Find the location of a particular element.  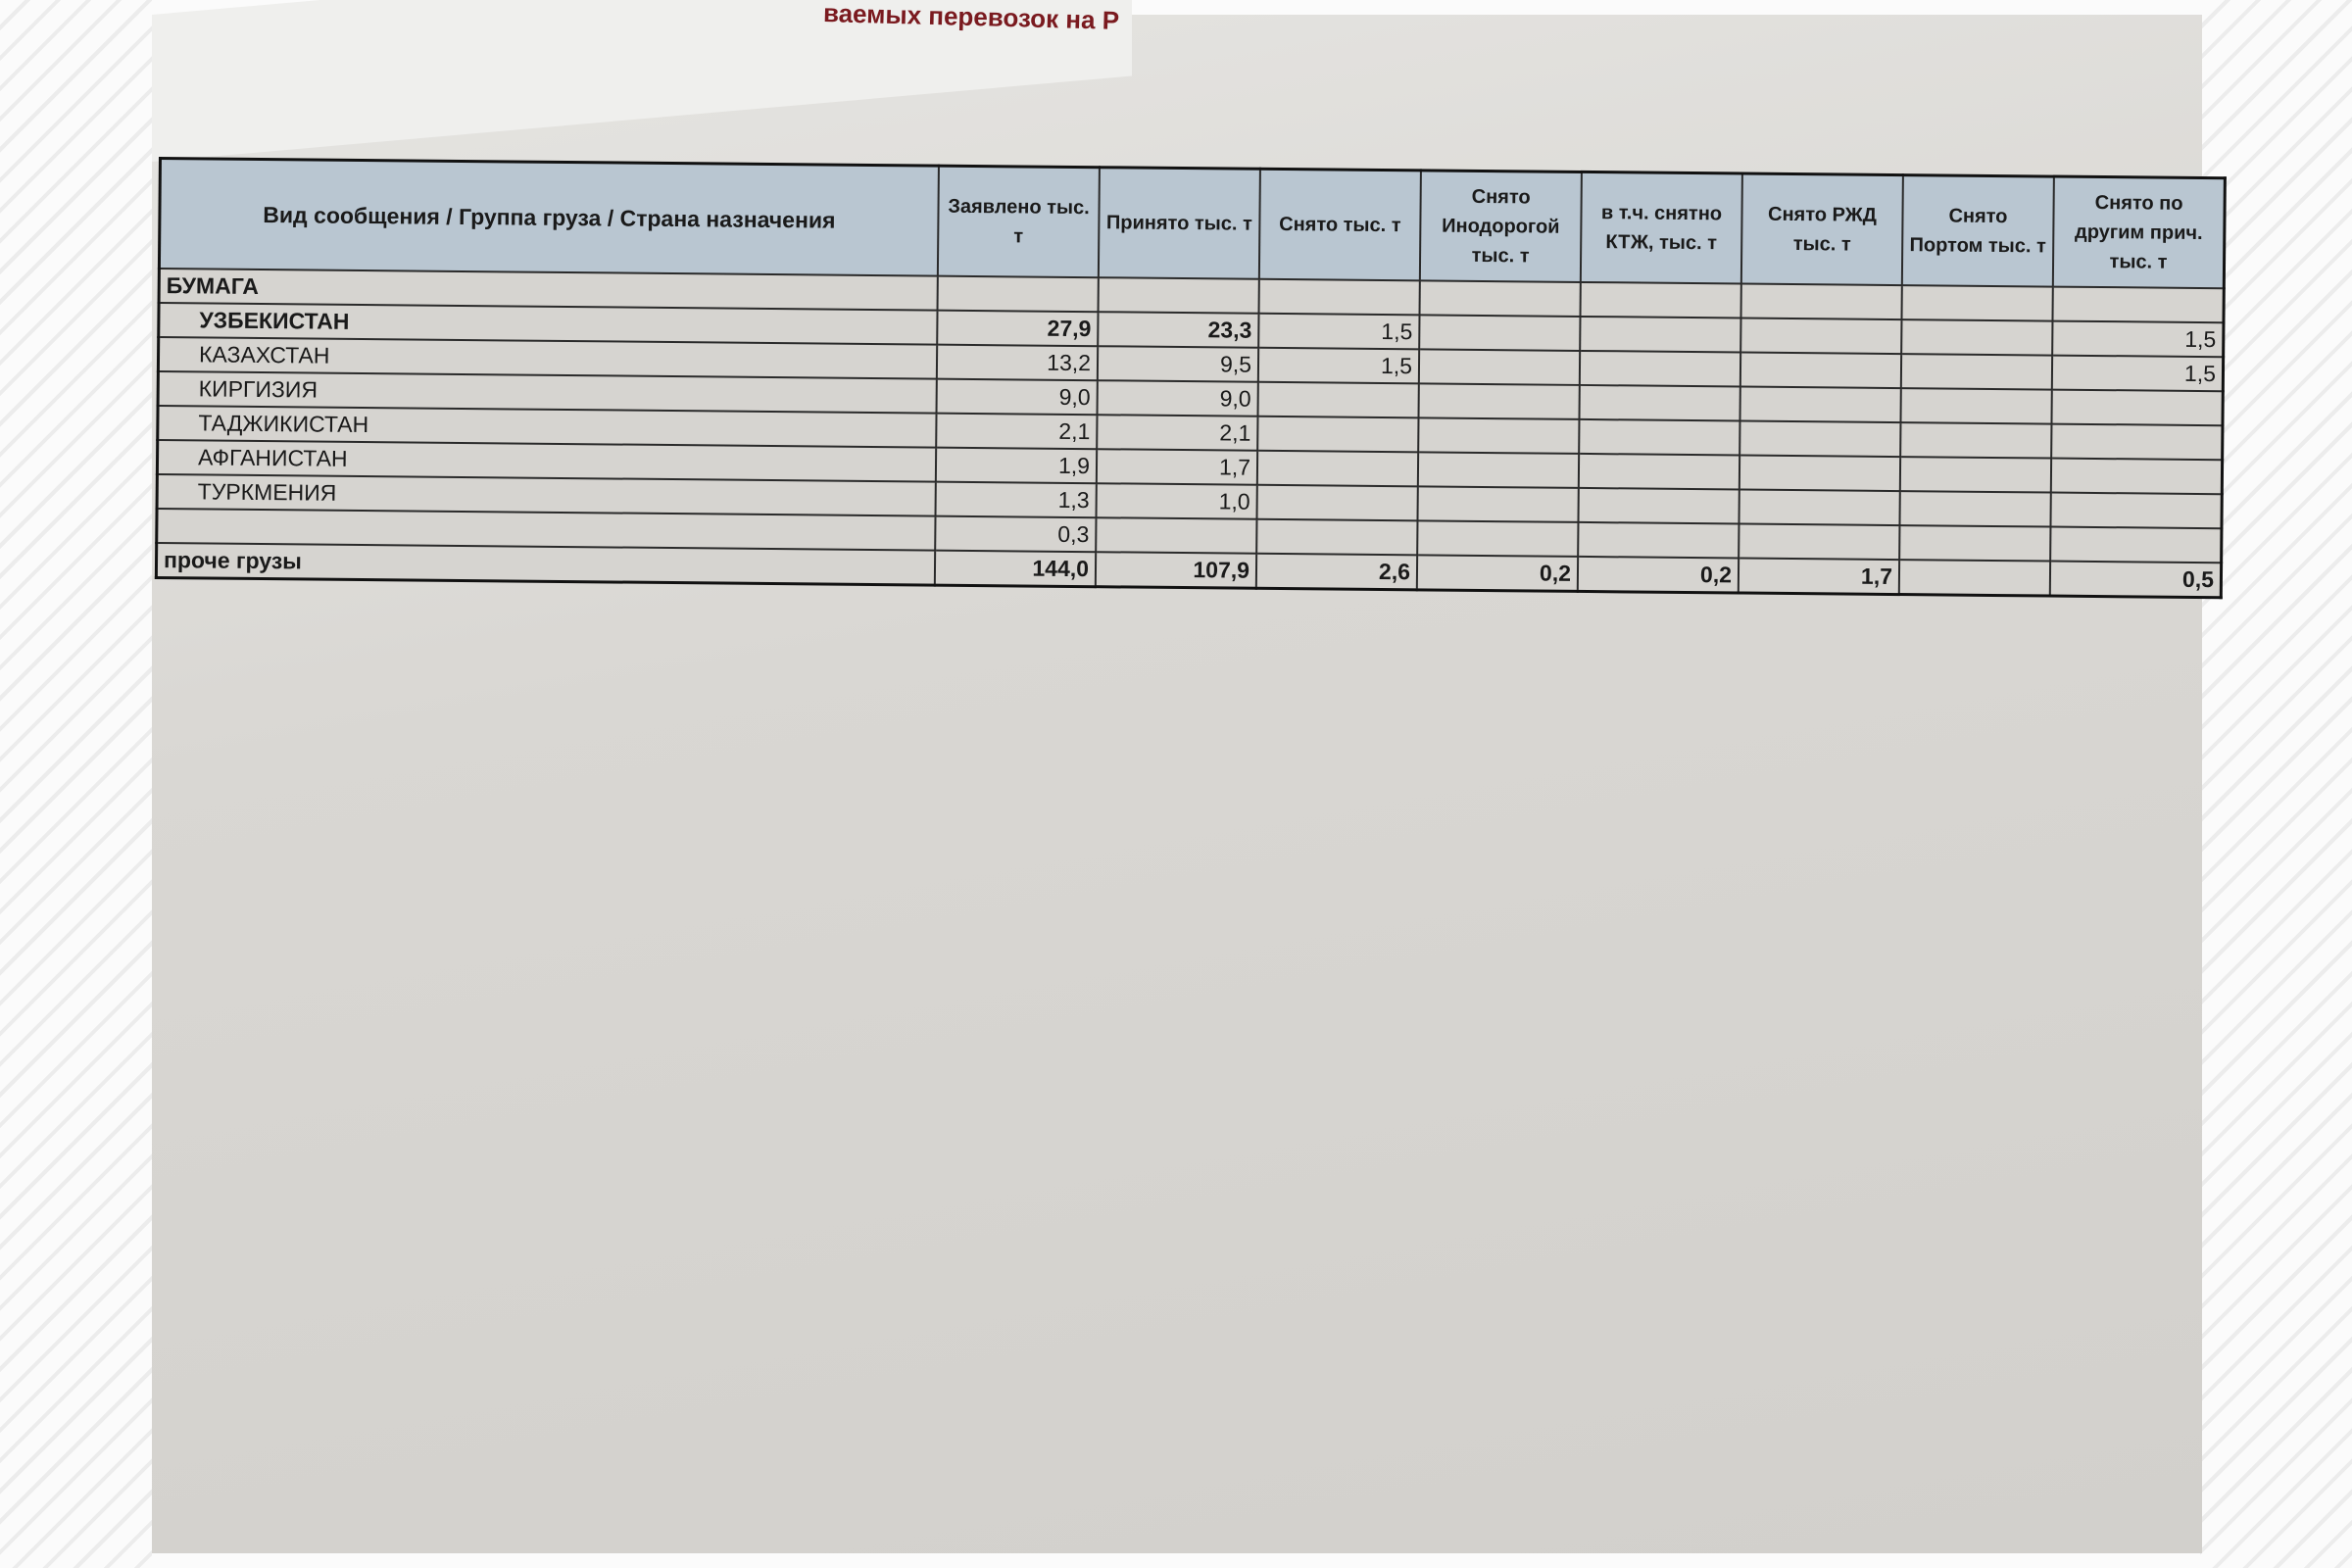

value-cell: 2,6 is located at coordinates (1336, 571).